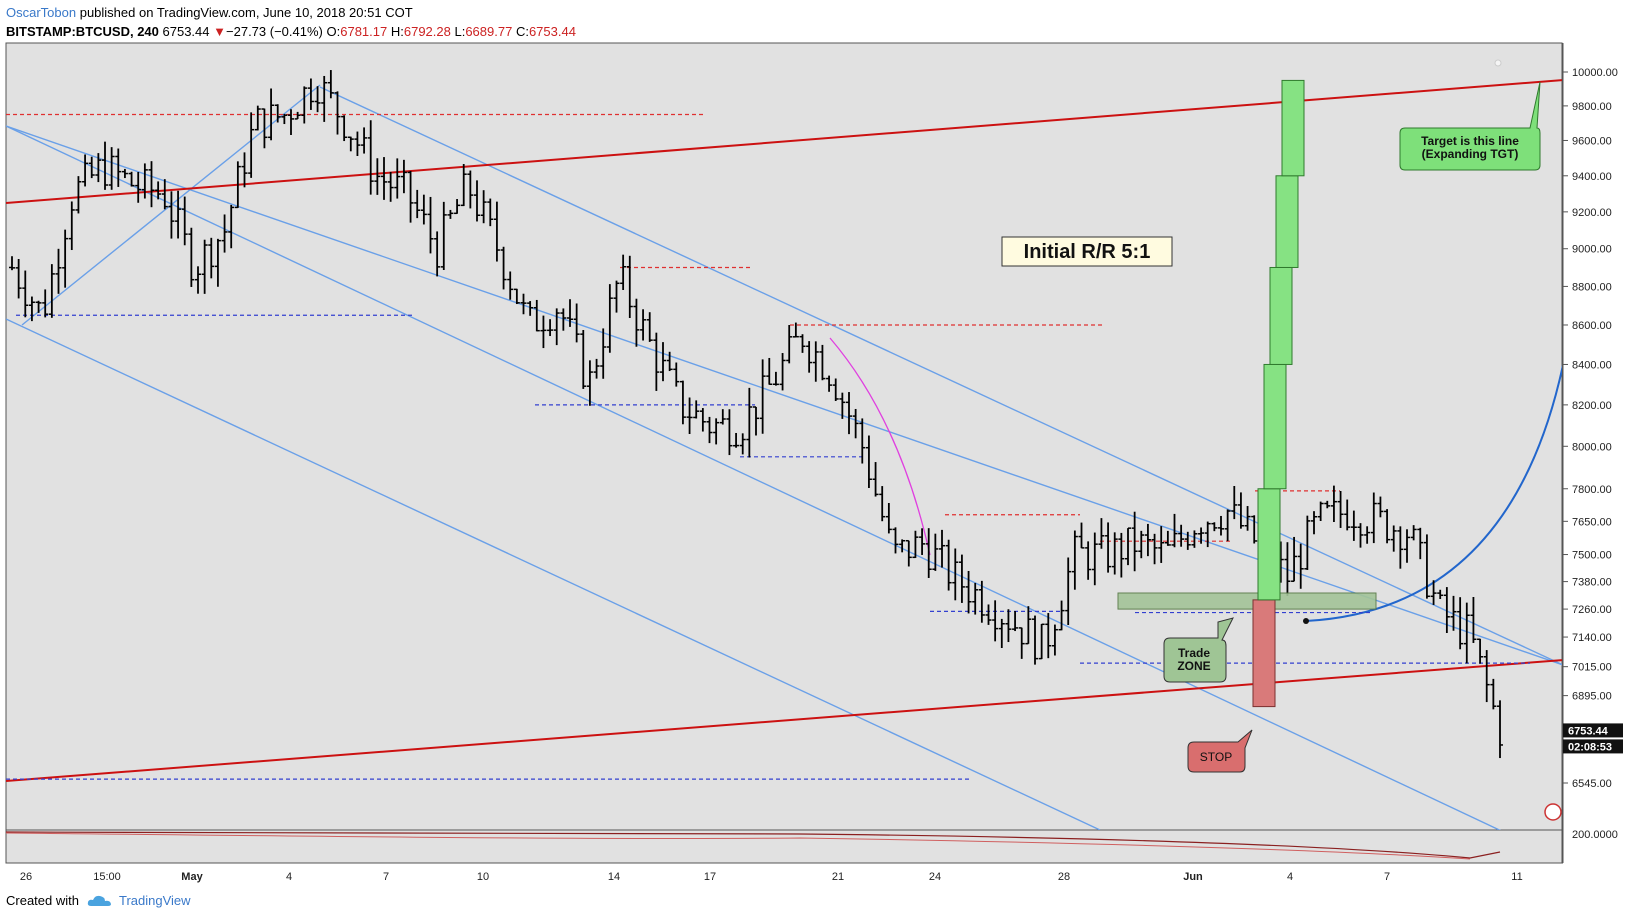 The image size is (1627, 919). I want to click on current-price-badge, so click(1593, 730).